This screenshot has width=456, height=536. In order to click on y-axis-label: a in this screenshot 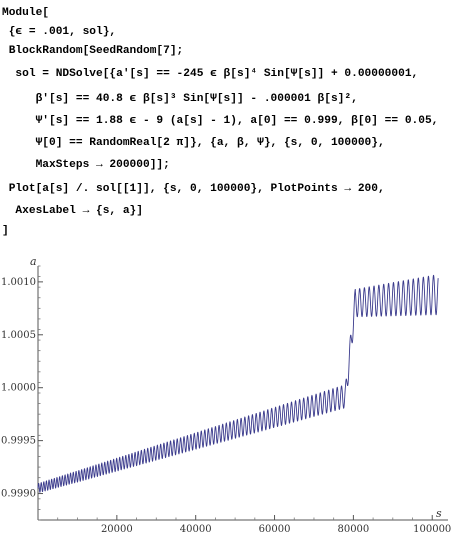, I will do `click(33, 261)`.